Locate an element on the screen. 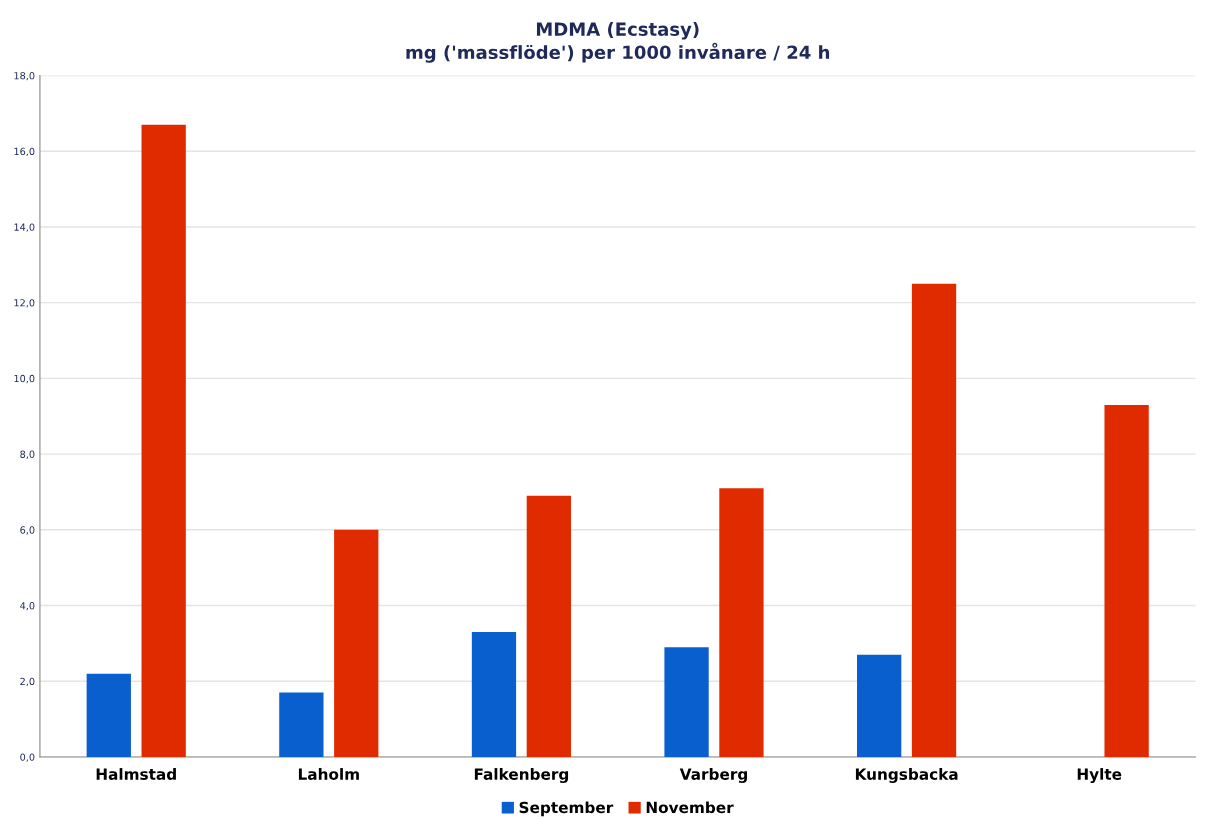 The height and width of the screenshot is (821, 1210). y-tick-label: 16,0 is located at coordinates (24, 152).